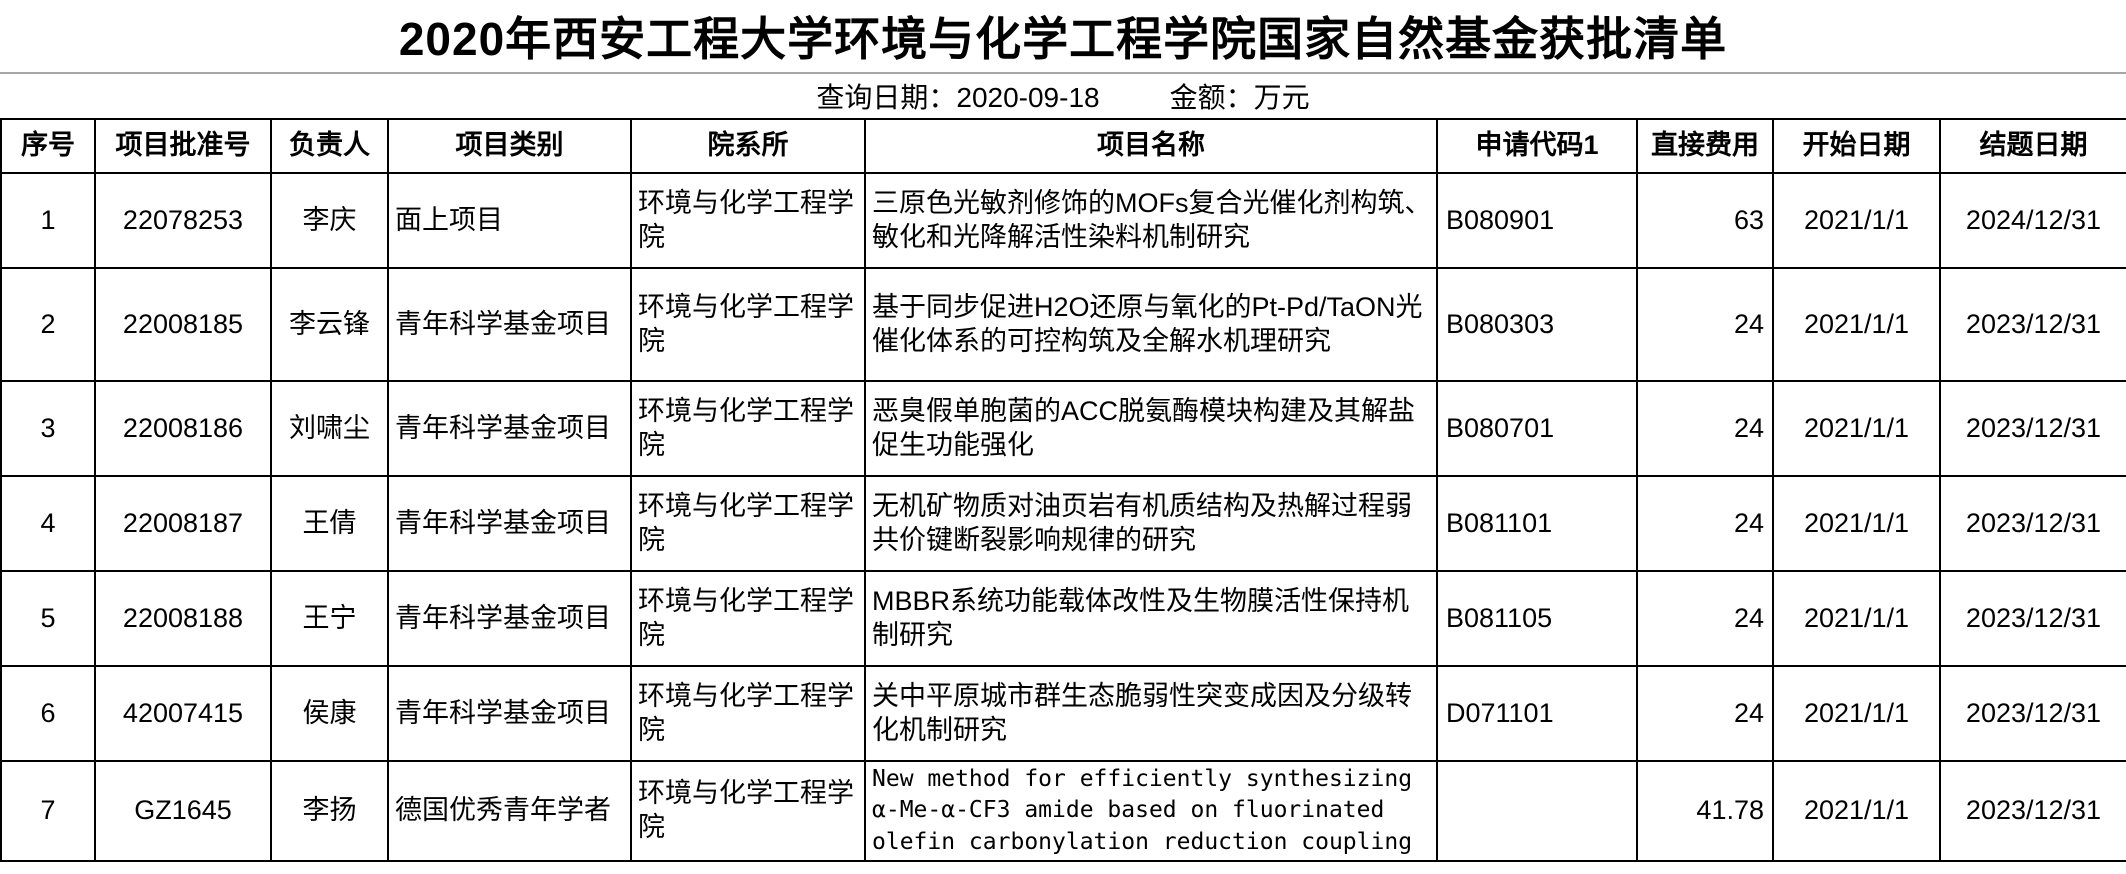  Describe the element at coordinates (1537, 523) in the screenshot. I see `cell-apply-code: B081101` at that location.